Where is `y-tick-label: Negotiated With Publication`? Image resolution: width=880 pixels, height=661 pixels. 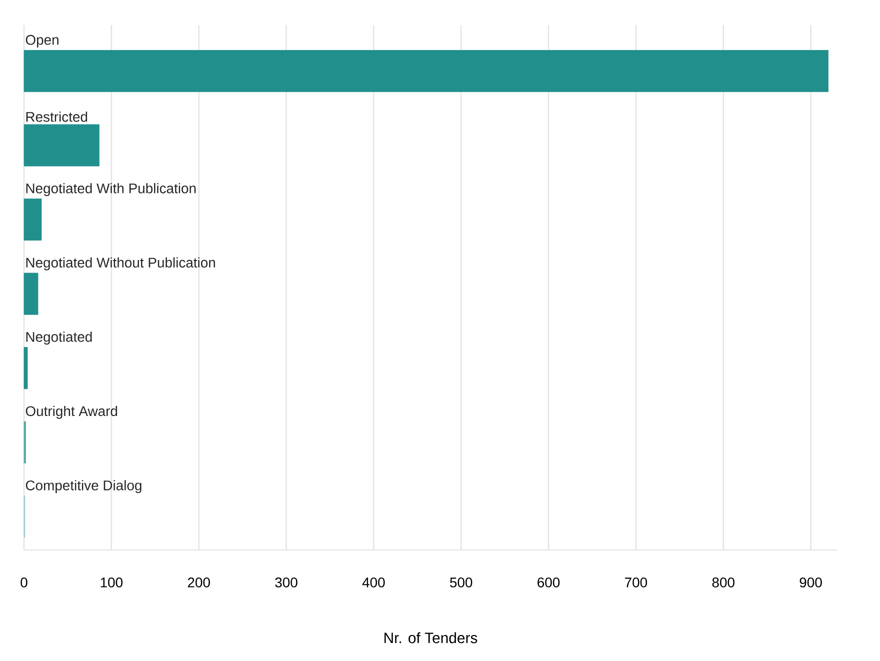 y-tick-label: Negotiated With Publication is located at coordinates (111, 189).